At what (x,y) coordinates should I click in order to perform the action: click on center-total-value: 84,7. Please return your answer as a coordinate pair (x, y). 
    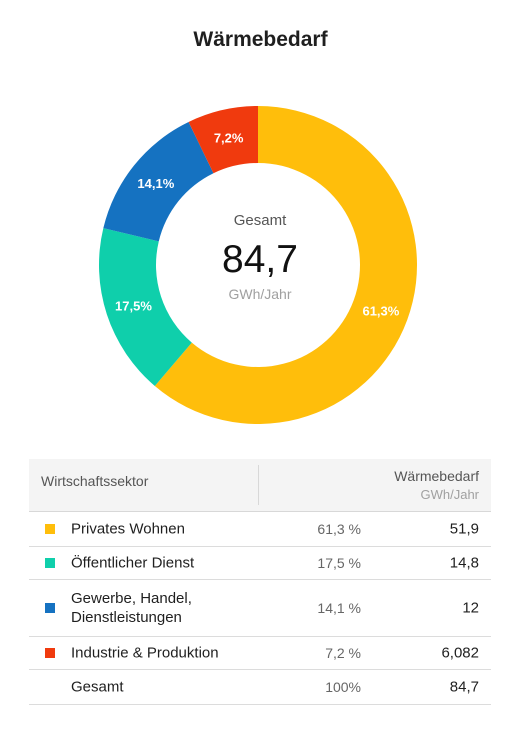
    Looking at the image, I should click on (260, 259).